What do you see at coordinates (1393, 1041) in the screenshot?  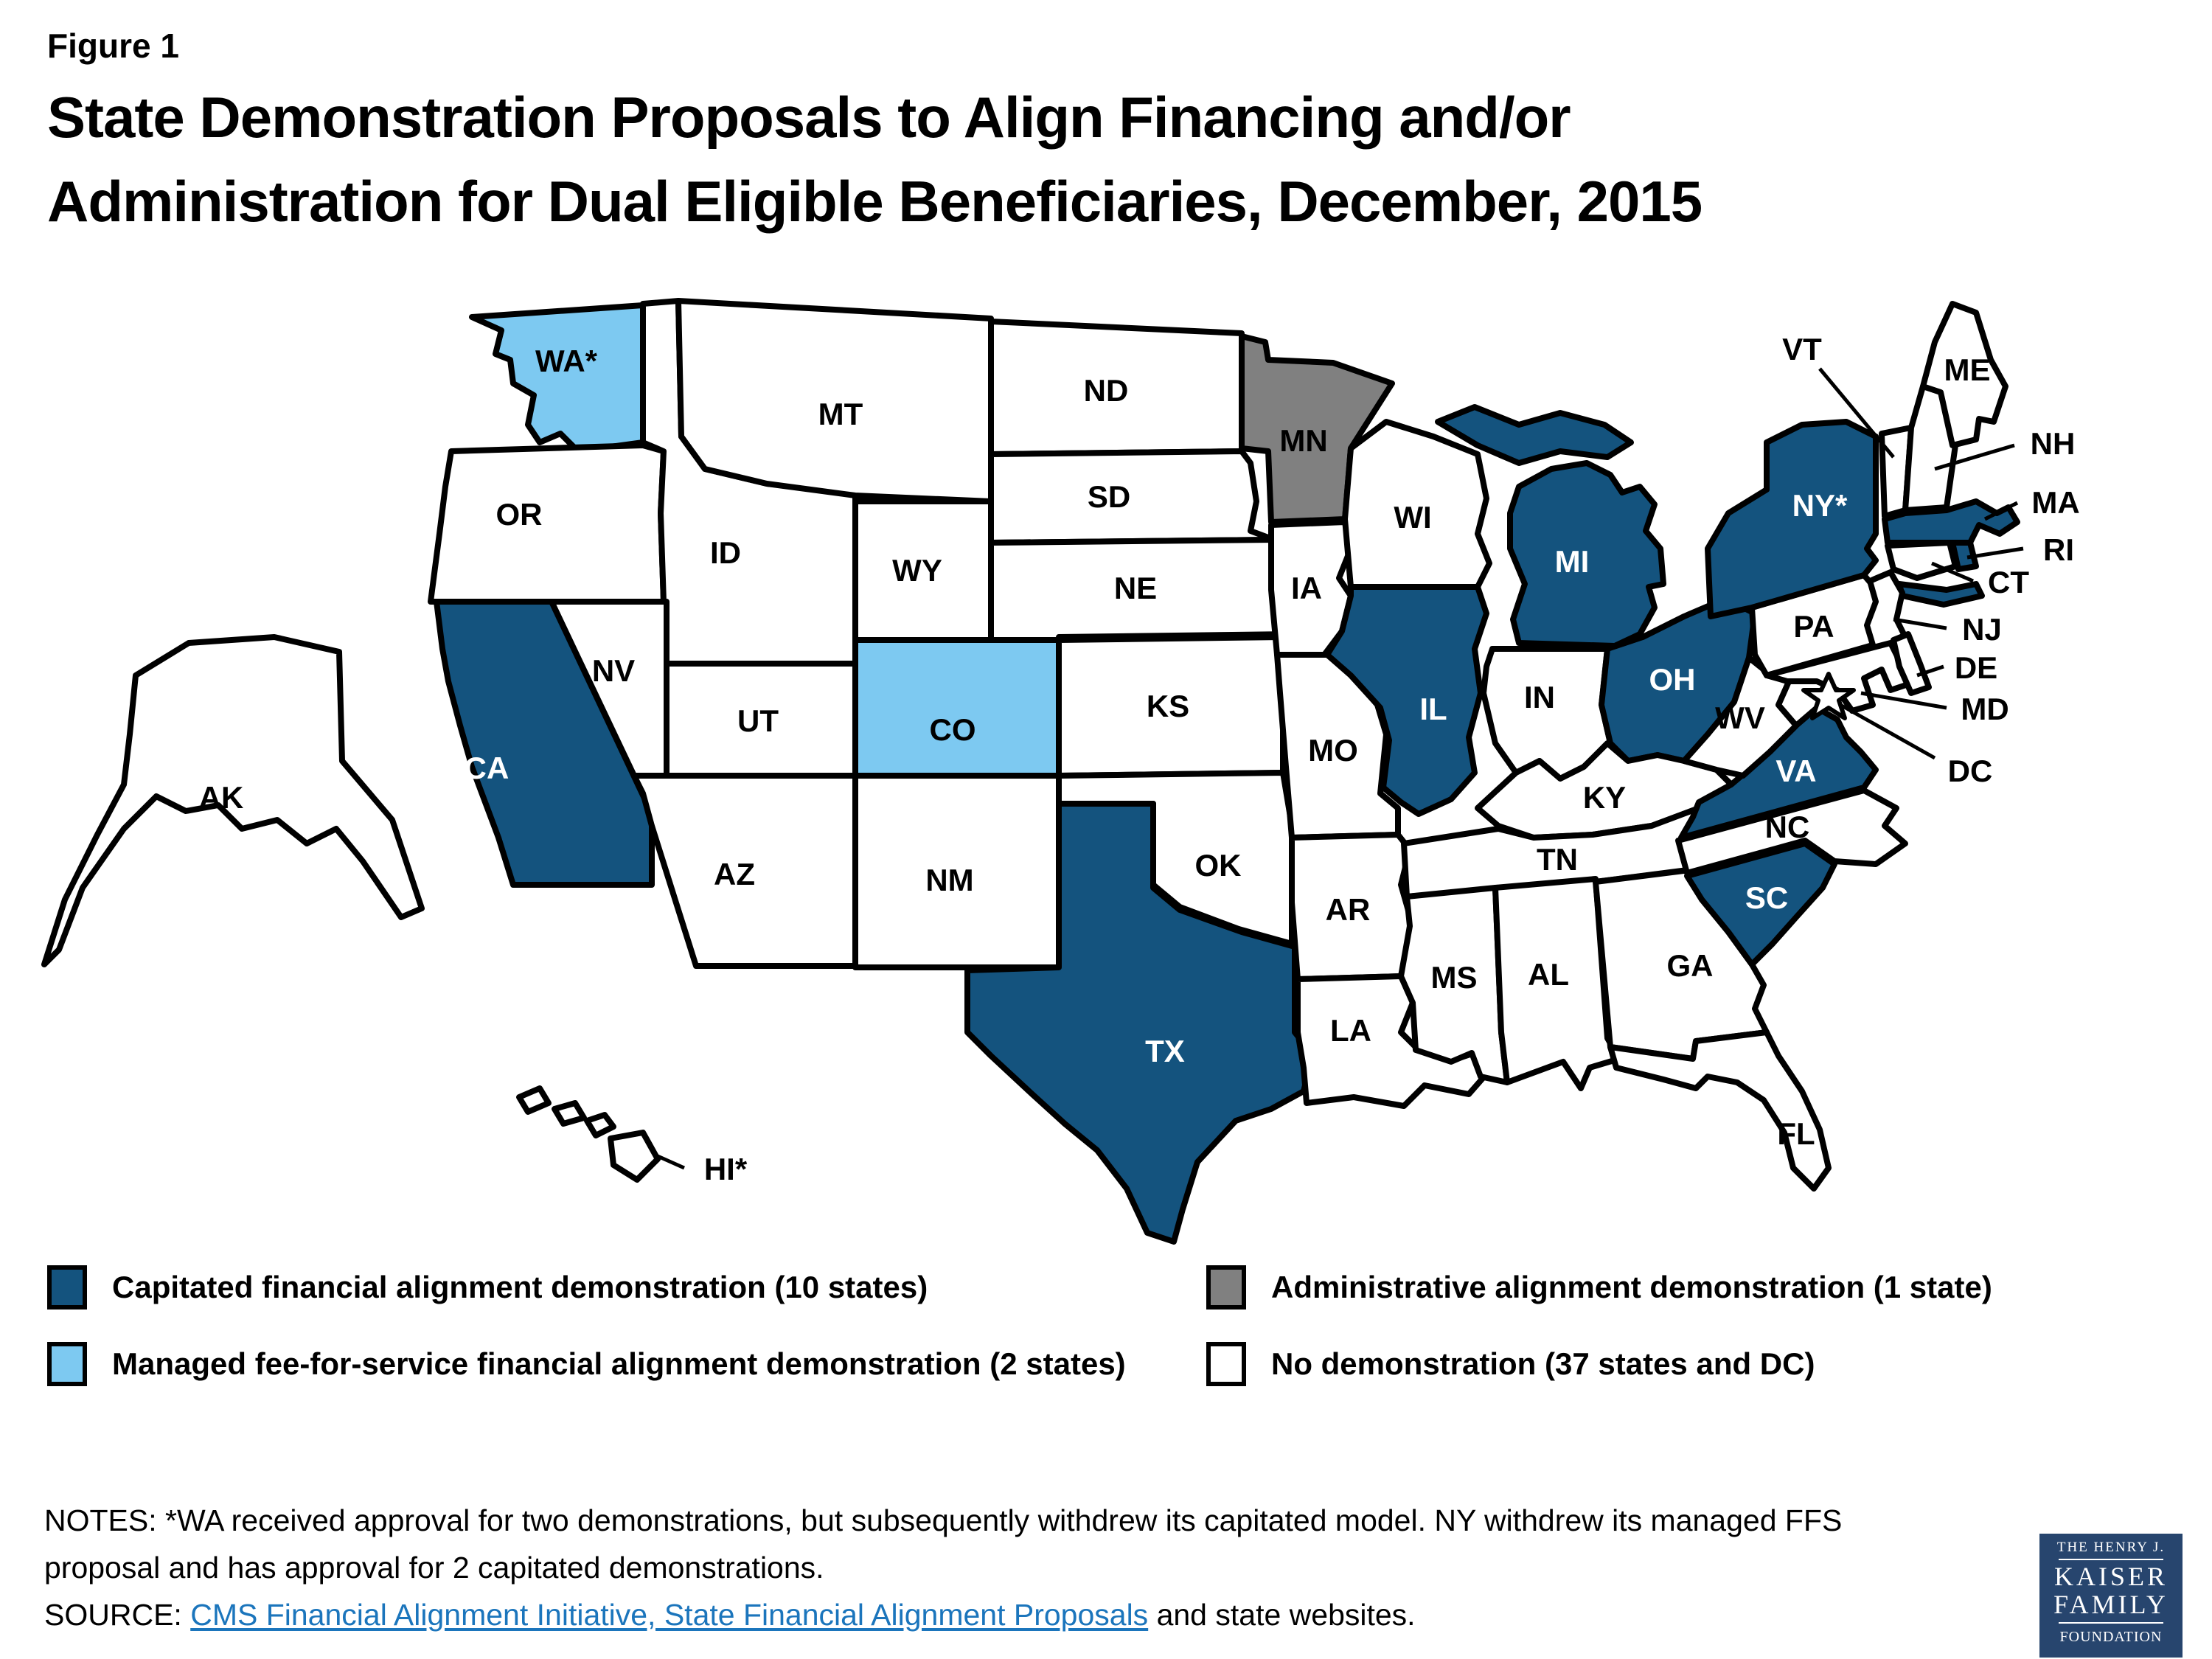 I see `state-la` at bounding box center [1393, 1041].